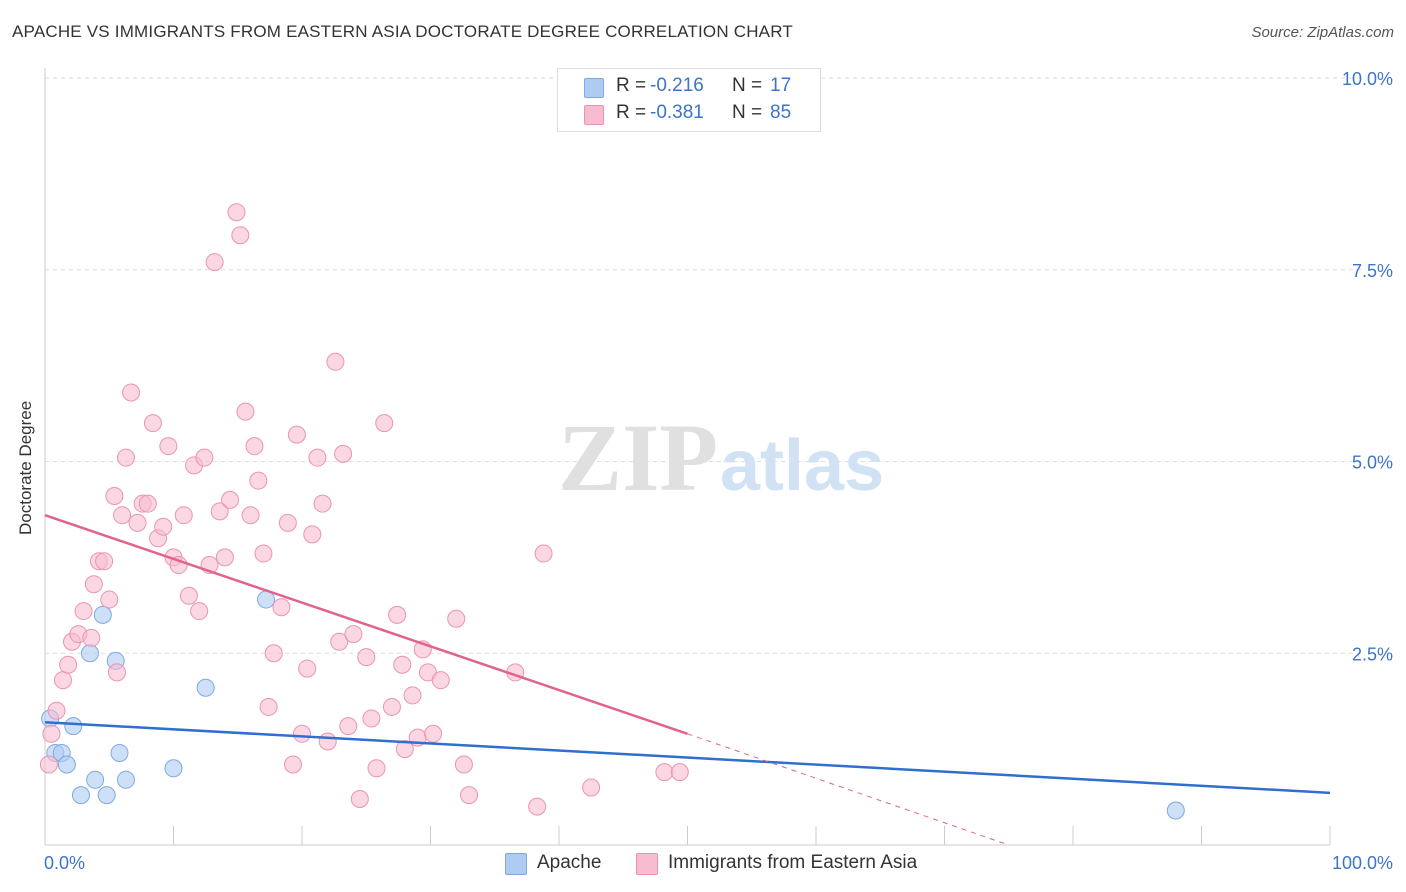  What do you see at coordinates (366, 624) in the screenshot?
I see `immigrants-trend-line` at bounding box center [366, 624].